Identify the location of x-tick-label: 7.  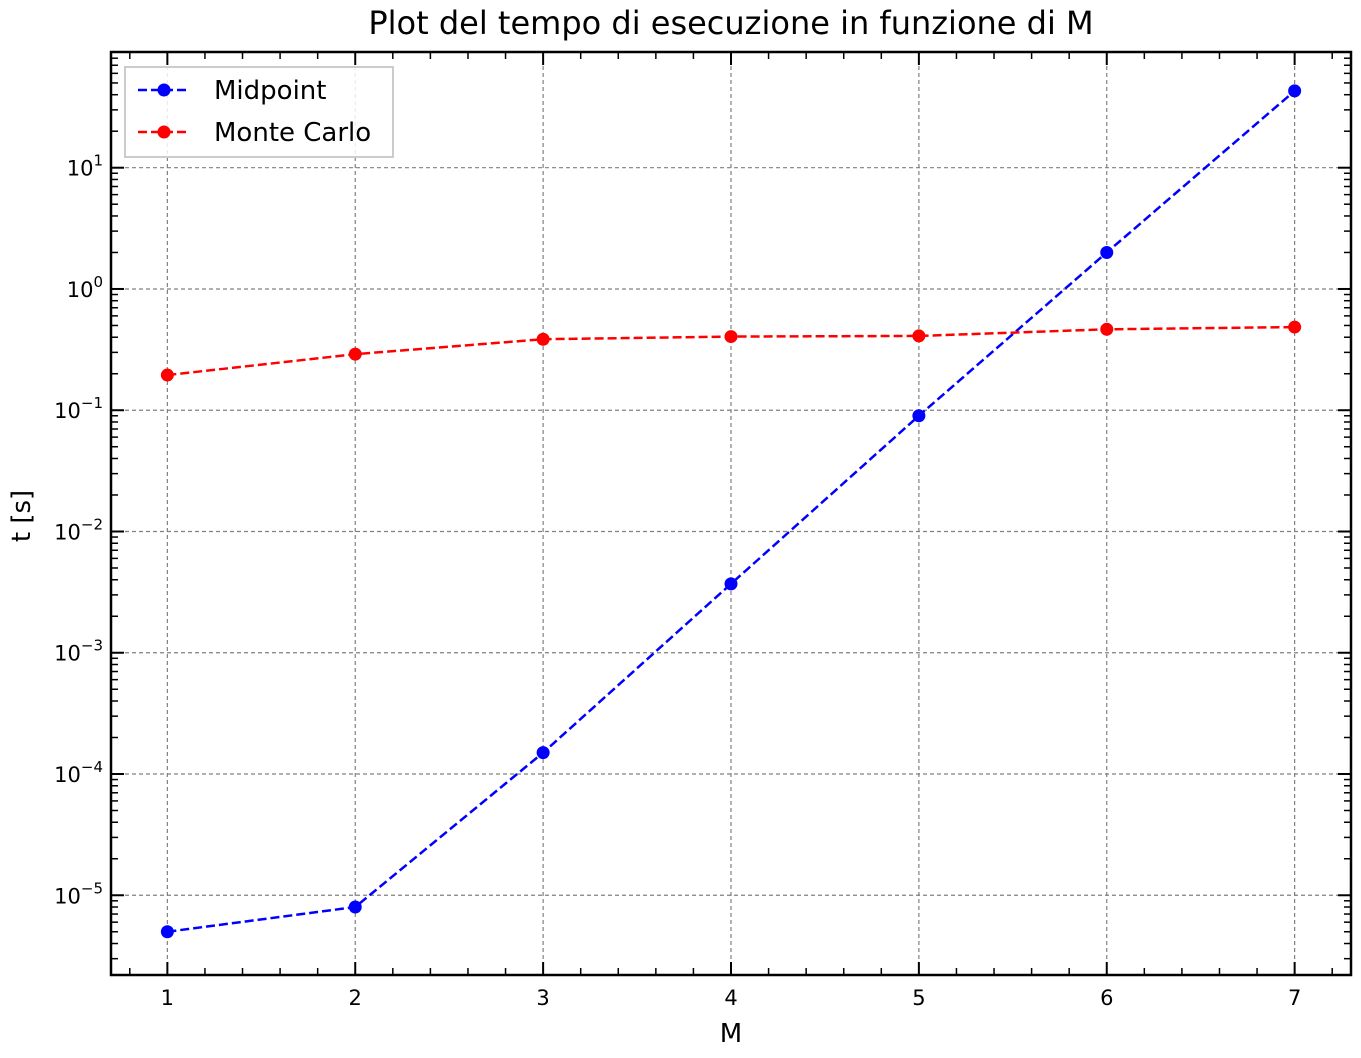
(1294, 998).